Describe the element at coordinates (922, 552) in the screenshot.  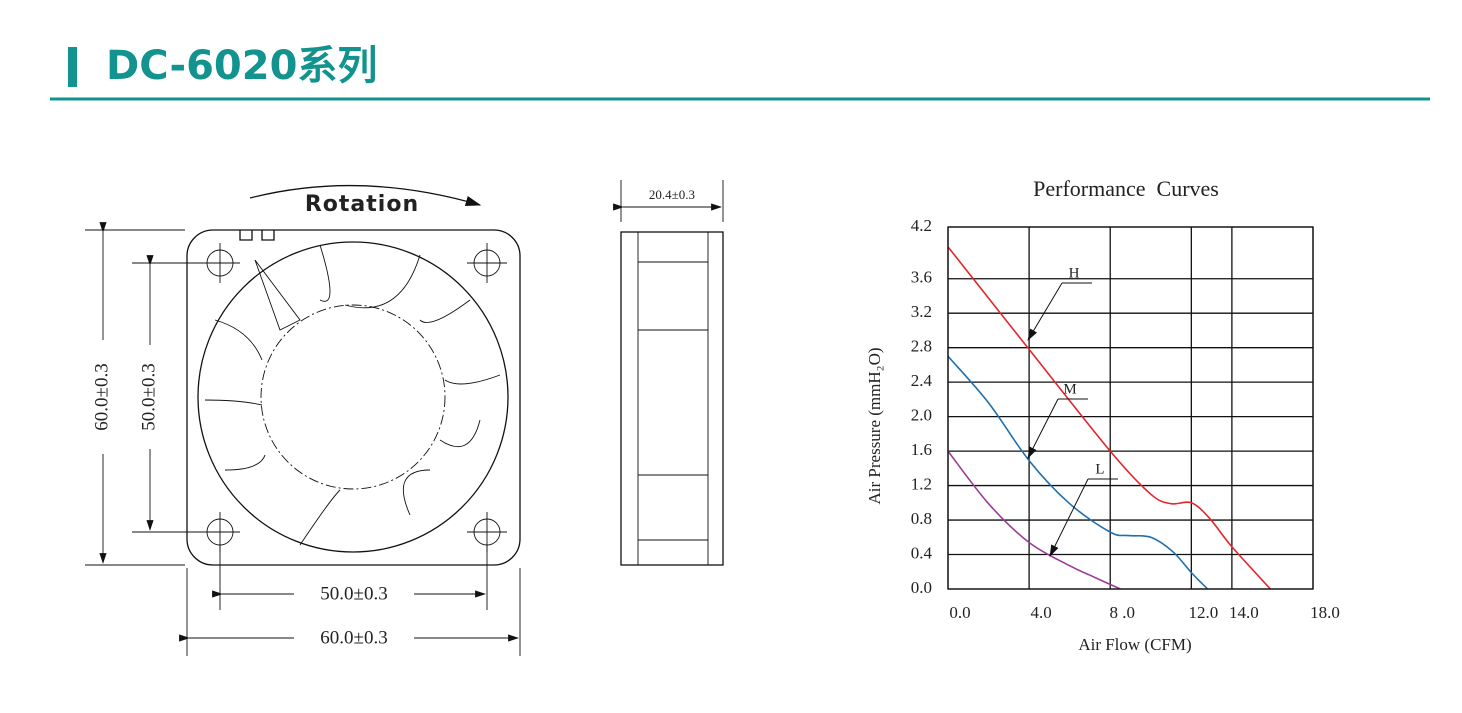
I see `y-tick-label: 0.4` at that location.